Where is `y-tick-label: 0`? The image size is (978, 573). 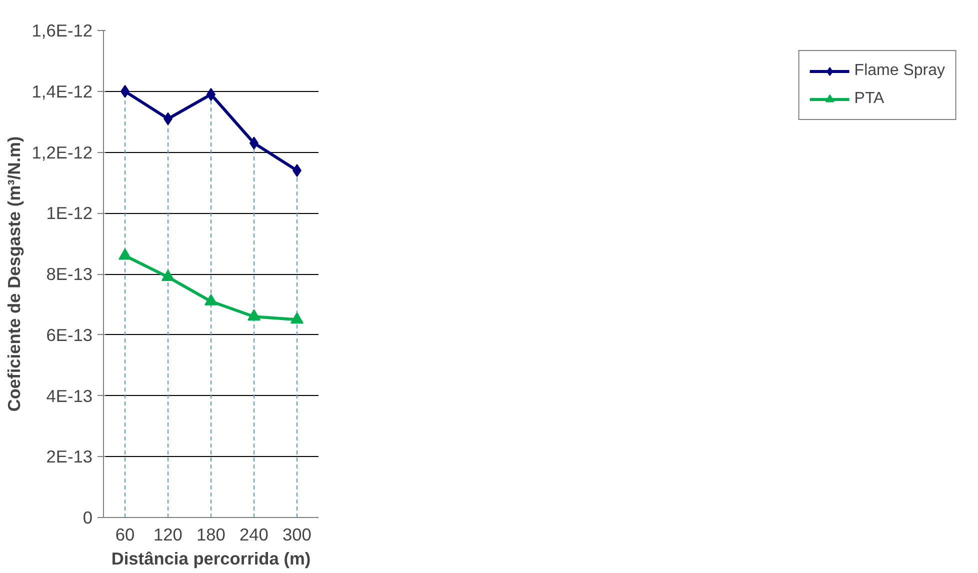
y-tick-label: 0 is located at coordinates (87, 518).